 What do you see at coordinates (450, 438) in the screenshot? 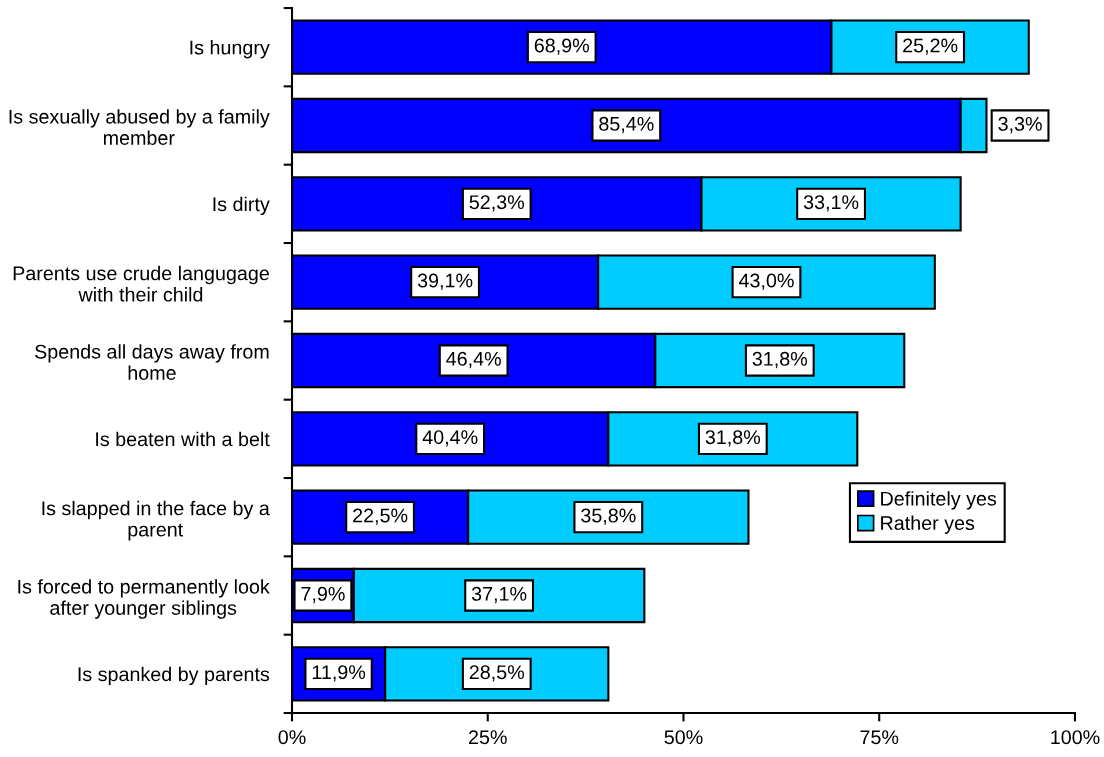
I see `data-label: 40,4%` at bounding box center [450, 438].